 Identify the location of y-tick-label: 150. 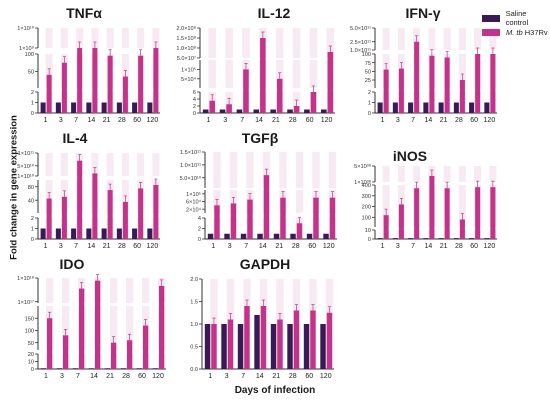
(29, 319).